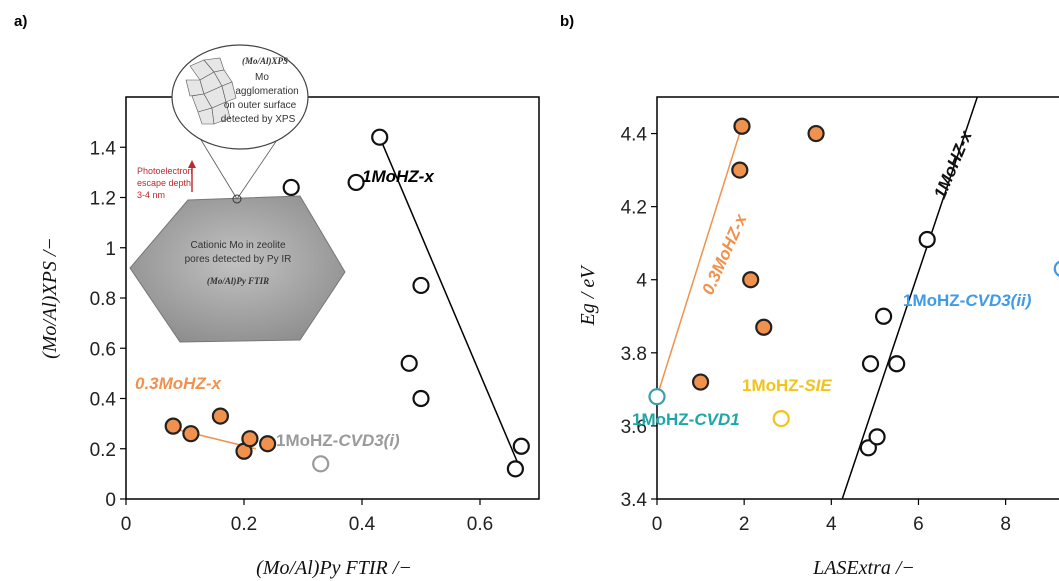 This screenshot has width=1059, height=581. I want to click on x-tick-label: 8, so click(1005, 524).